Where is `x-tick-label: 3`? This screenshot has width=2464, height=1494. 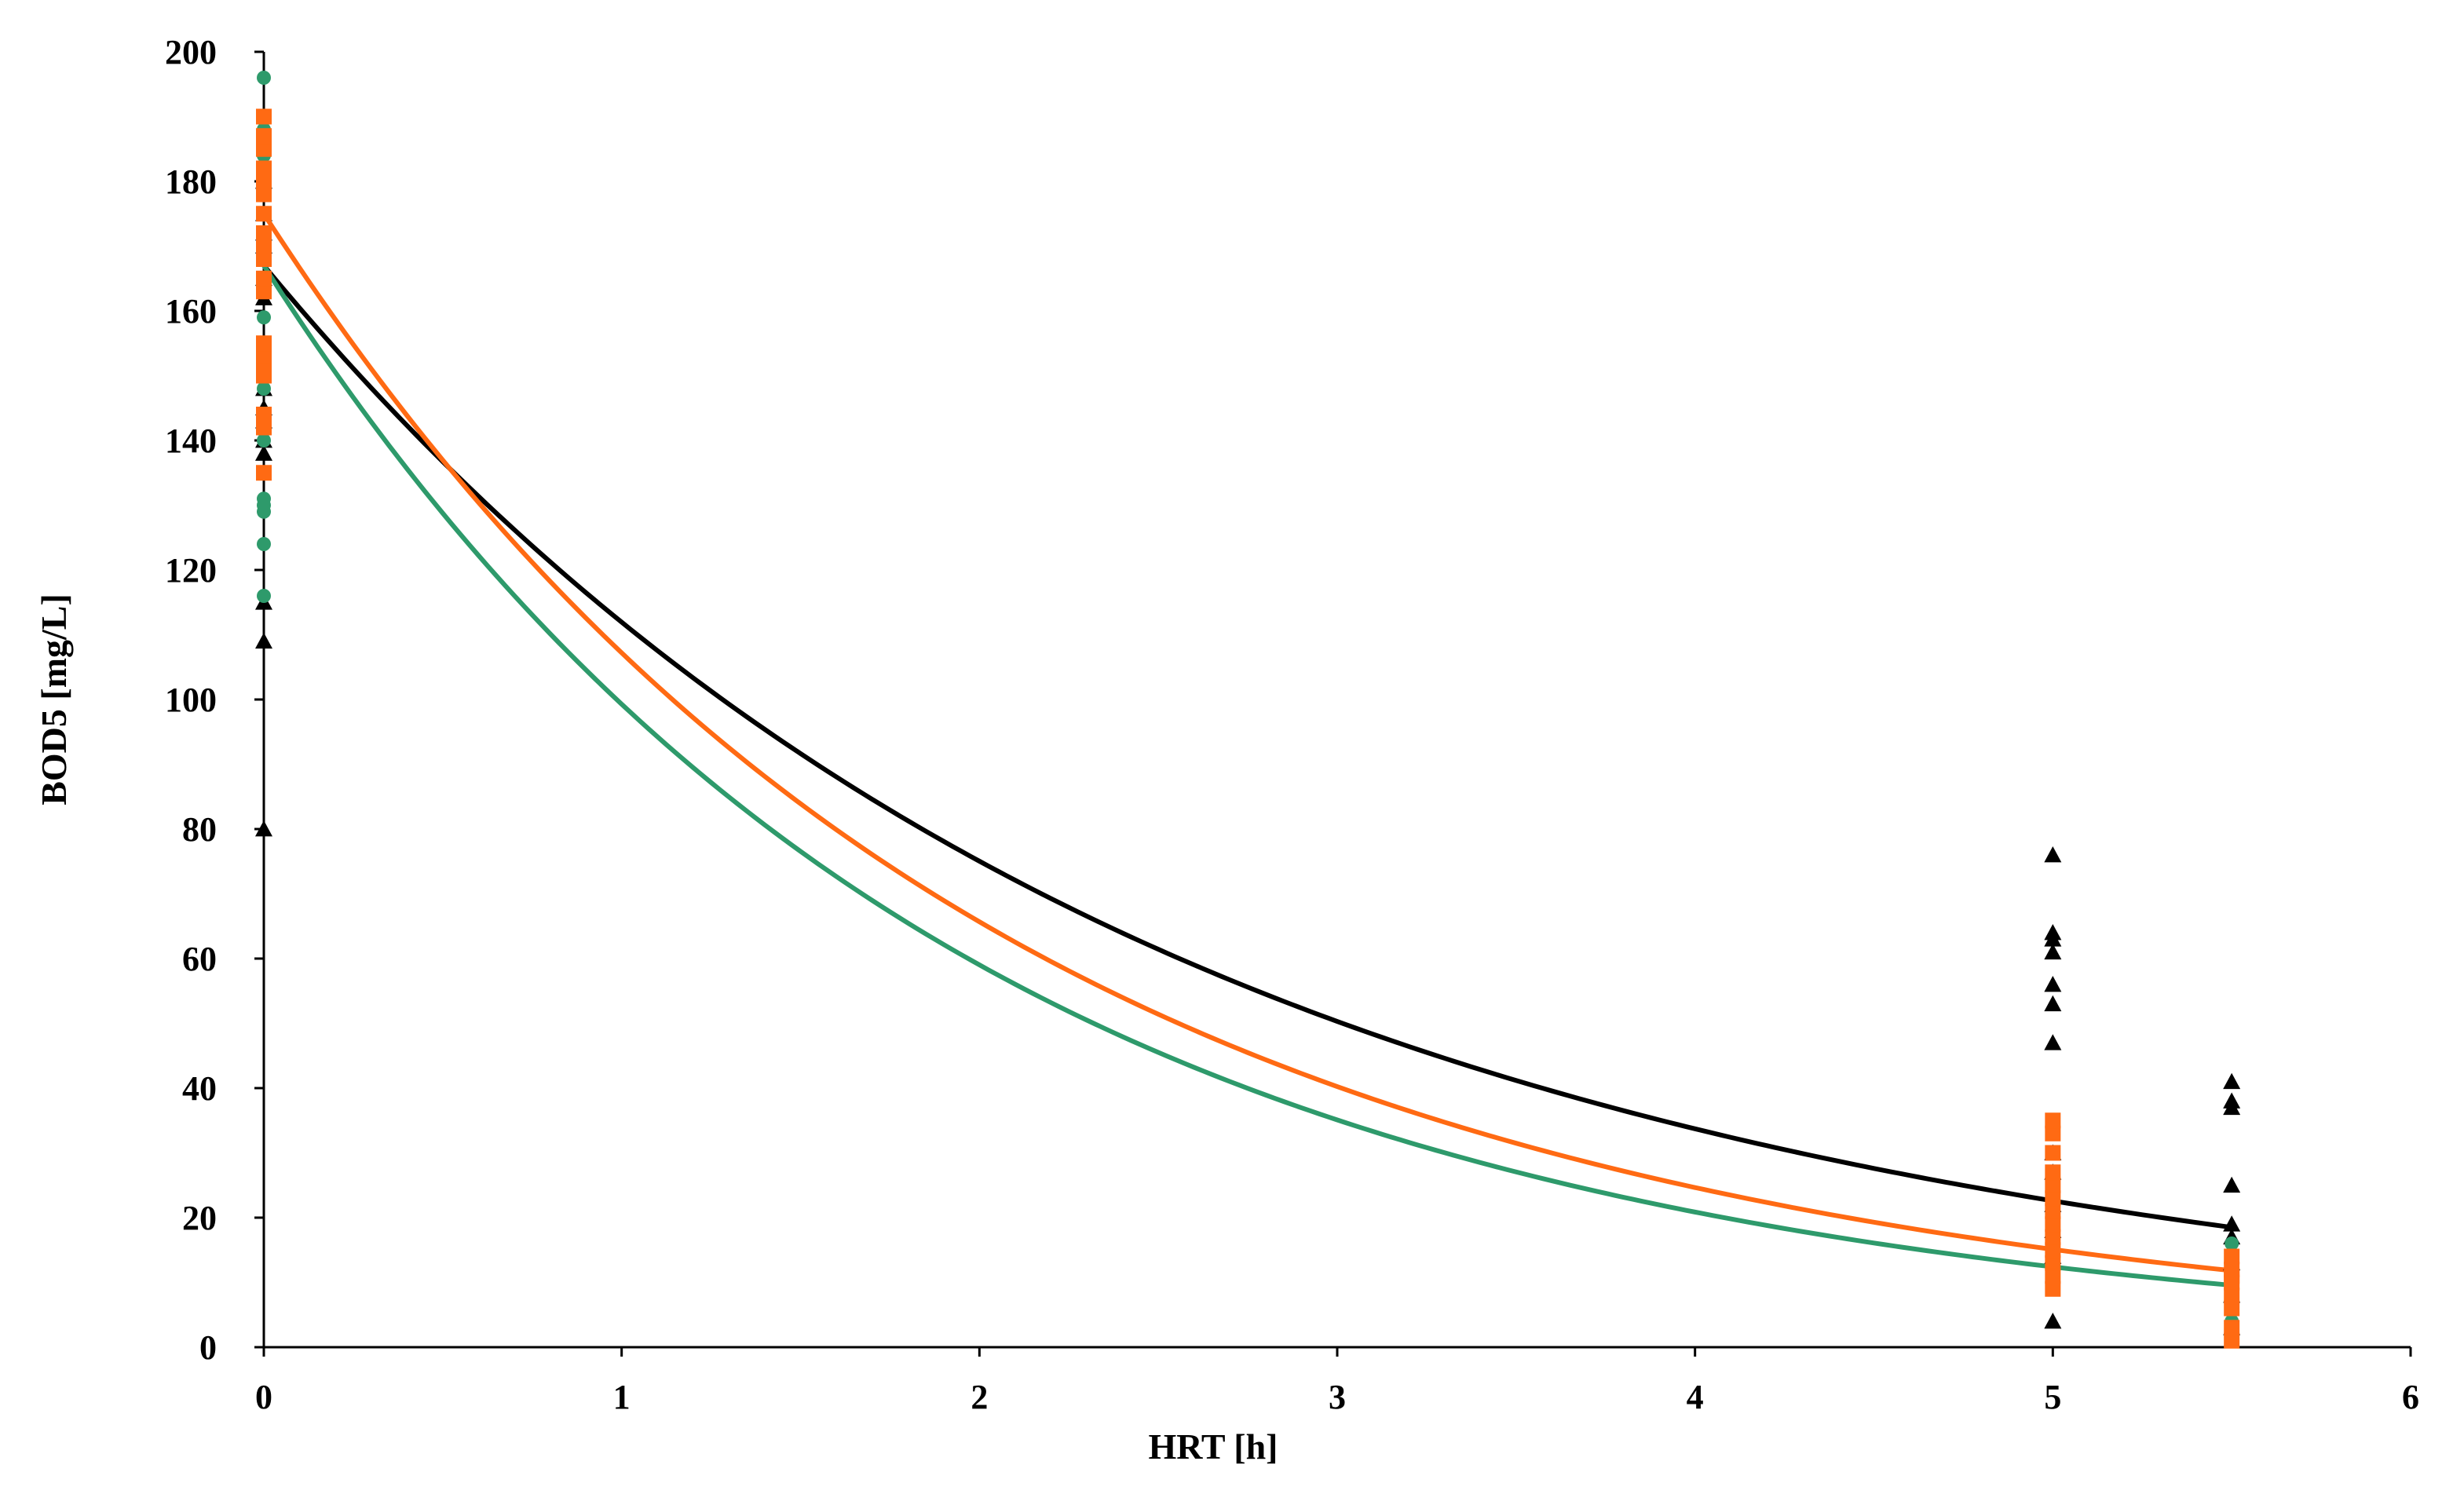 x-tick-label: 3 is located at coordinates (1337, 1397).